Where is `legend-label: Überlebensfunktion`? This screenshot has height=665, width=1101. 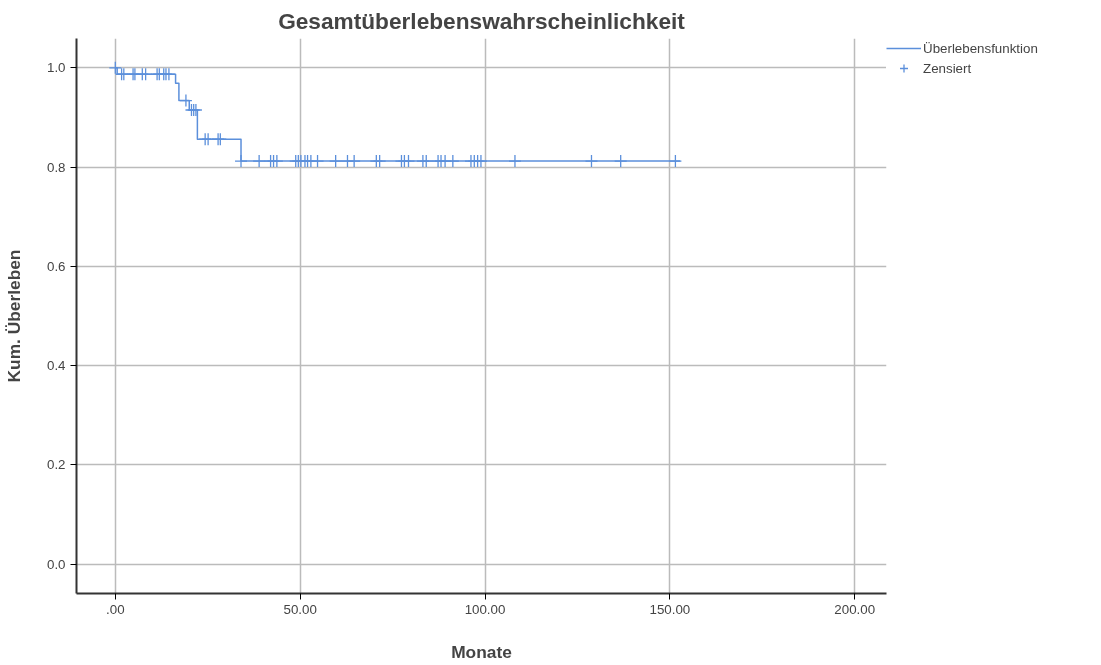
legend-label: Überlebensfunktion is located at coordinates (980, 48).